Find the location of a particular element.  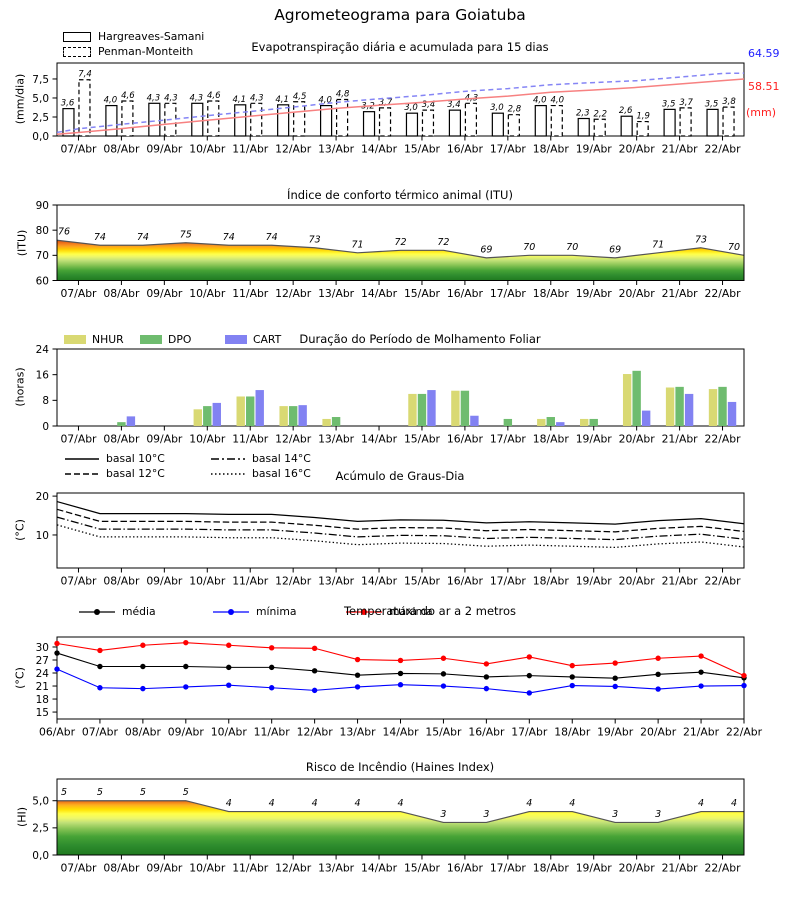

dpo-label: DPO is located at coordinates (180, 339).